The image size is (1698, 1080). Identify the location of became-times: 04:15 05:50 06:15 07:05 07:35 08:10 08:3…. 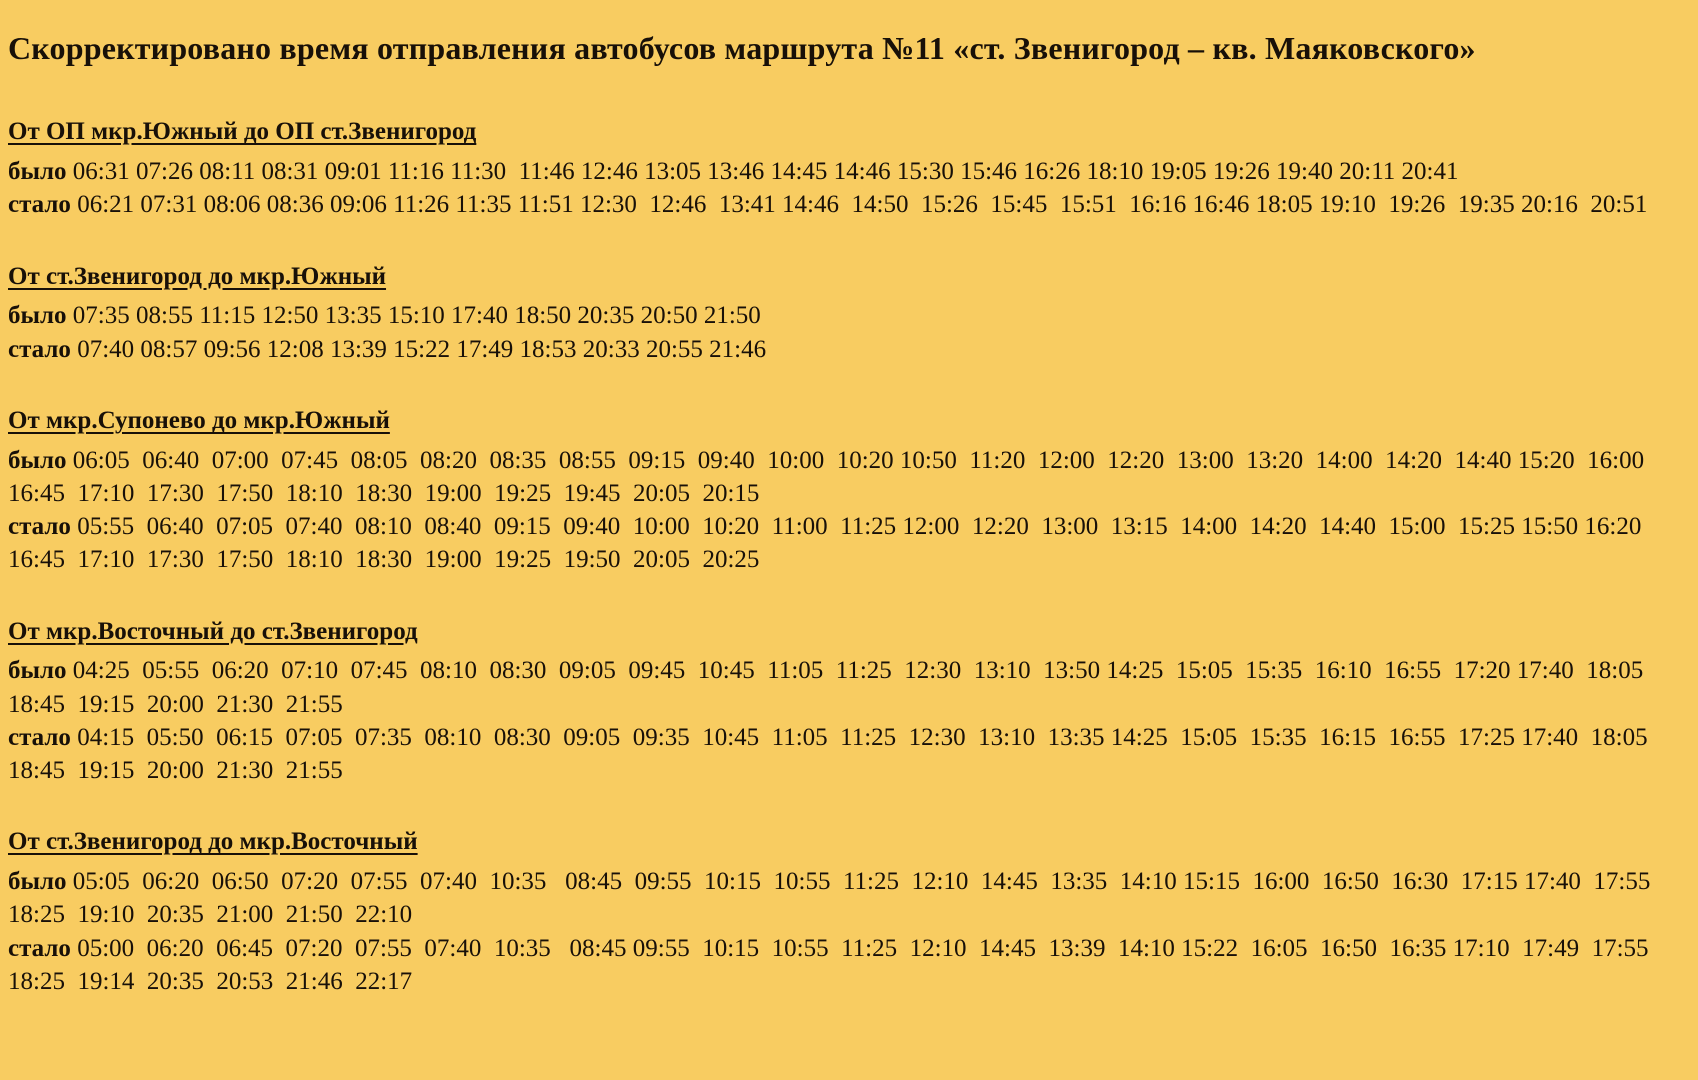
(834, 754).